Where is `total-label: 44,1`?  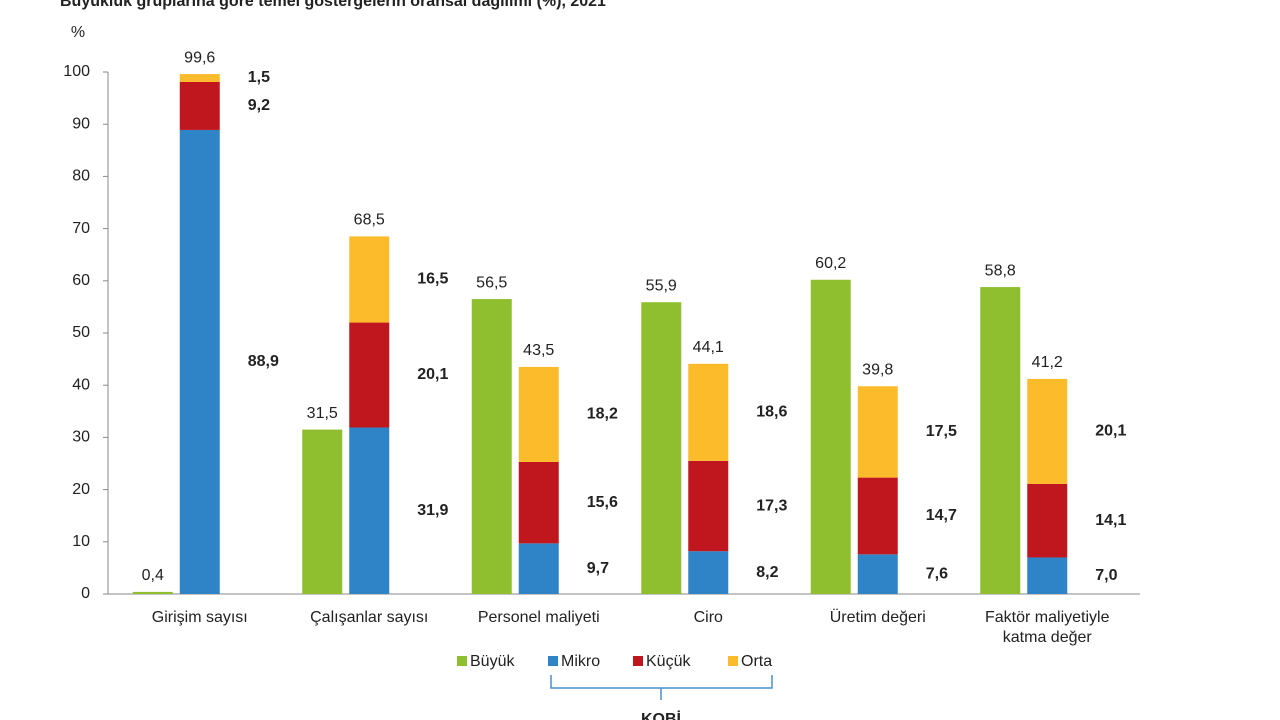 total-label: 44,1 is located at coordinates (708, 347).